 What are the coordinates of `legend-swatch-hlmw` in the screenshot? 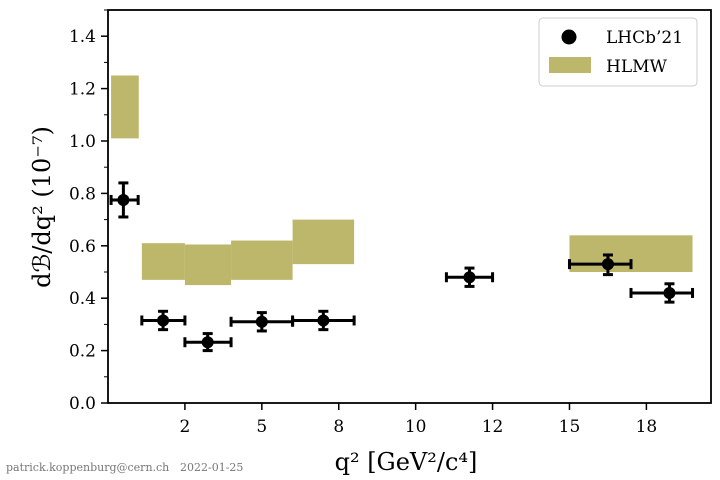 It's located at (570, 65).